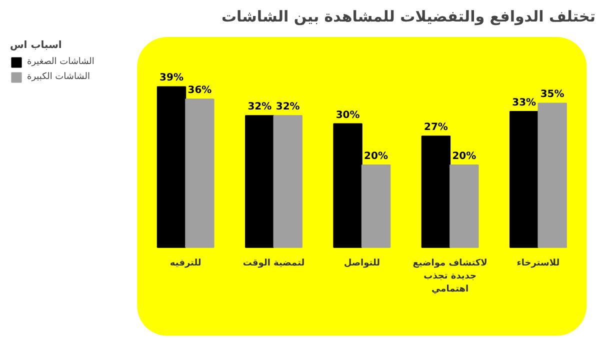 The image size is (600, 338). Describe the element at coordinates (436, 128) in the screenshot. I see `data-label: 27%` at that location.